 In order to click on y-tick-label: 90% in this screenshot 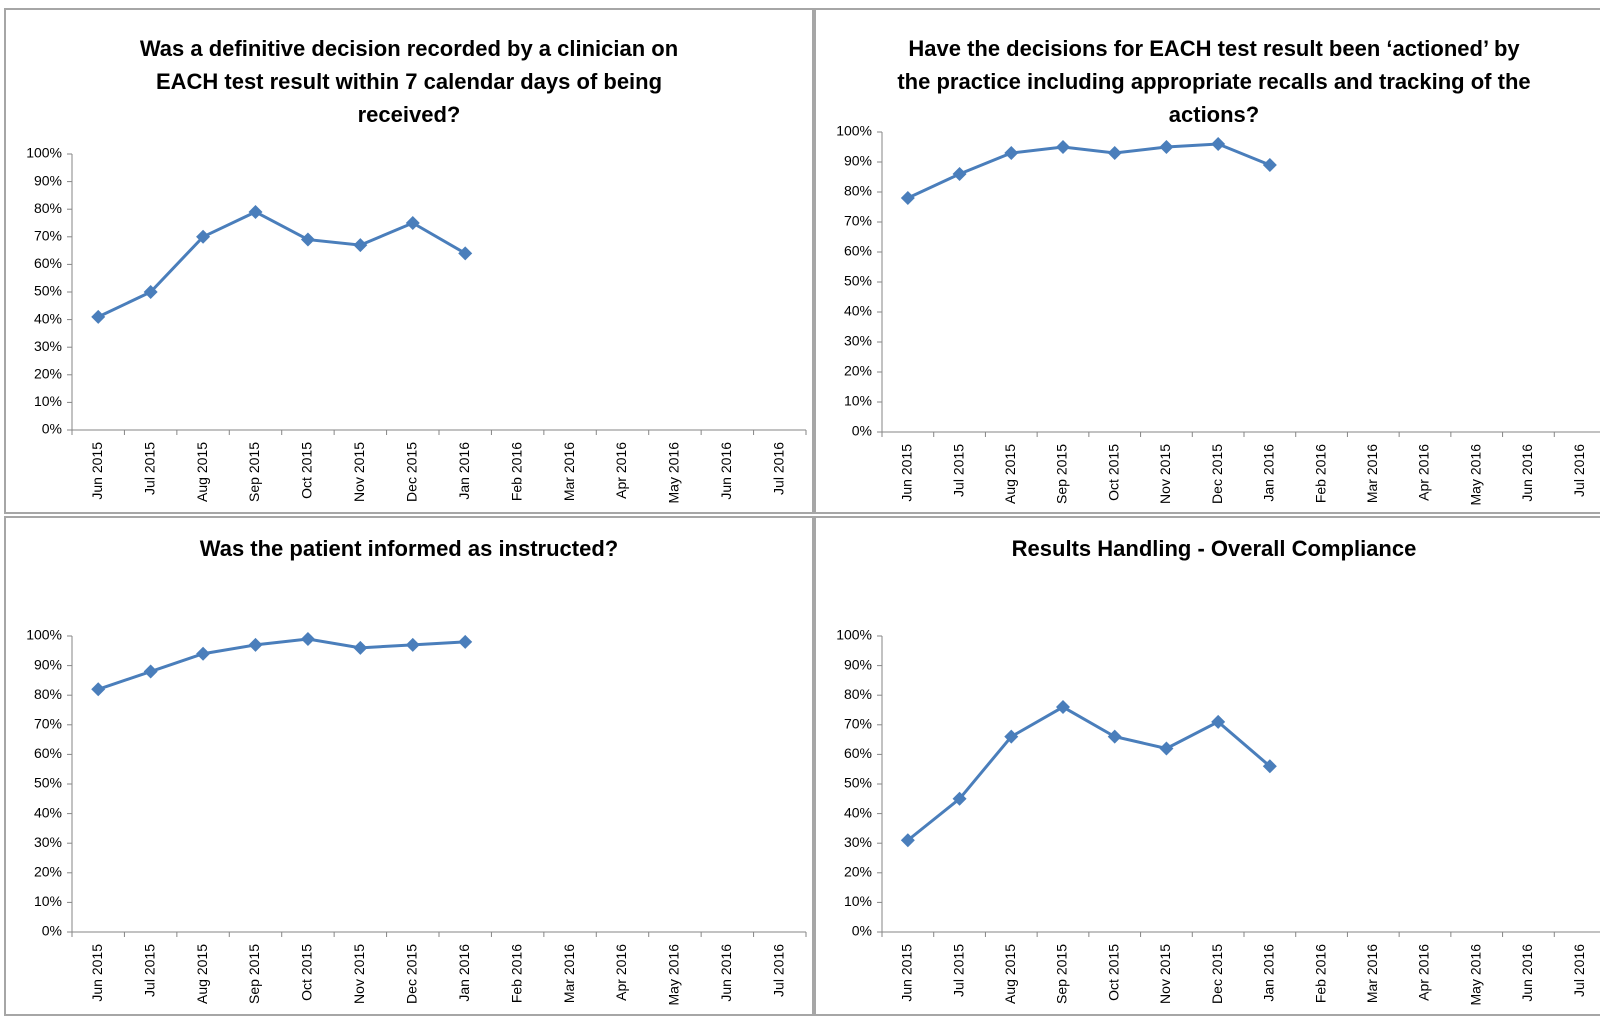, I will do `click(48, 180)`.